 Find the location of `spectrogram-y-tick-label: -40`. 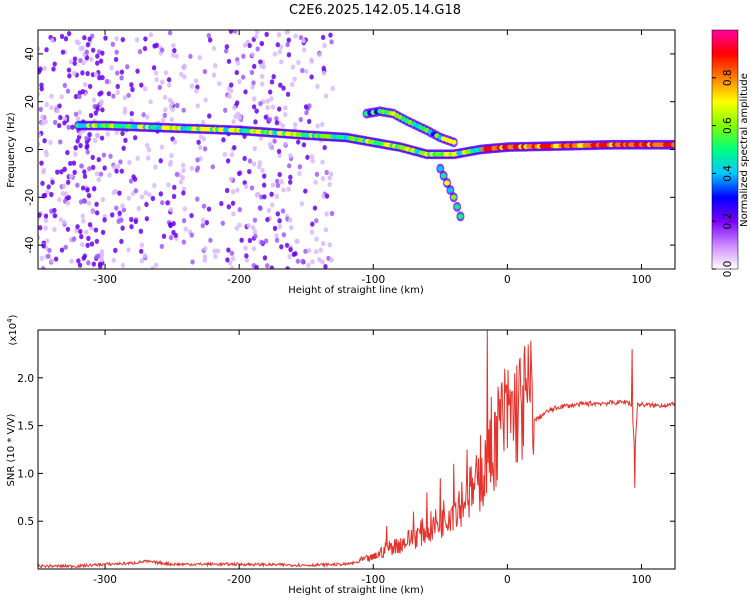

spectrogram-y-tick-label: -40 is located at coordinates (30, 245).